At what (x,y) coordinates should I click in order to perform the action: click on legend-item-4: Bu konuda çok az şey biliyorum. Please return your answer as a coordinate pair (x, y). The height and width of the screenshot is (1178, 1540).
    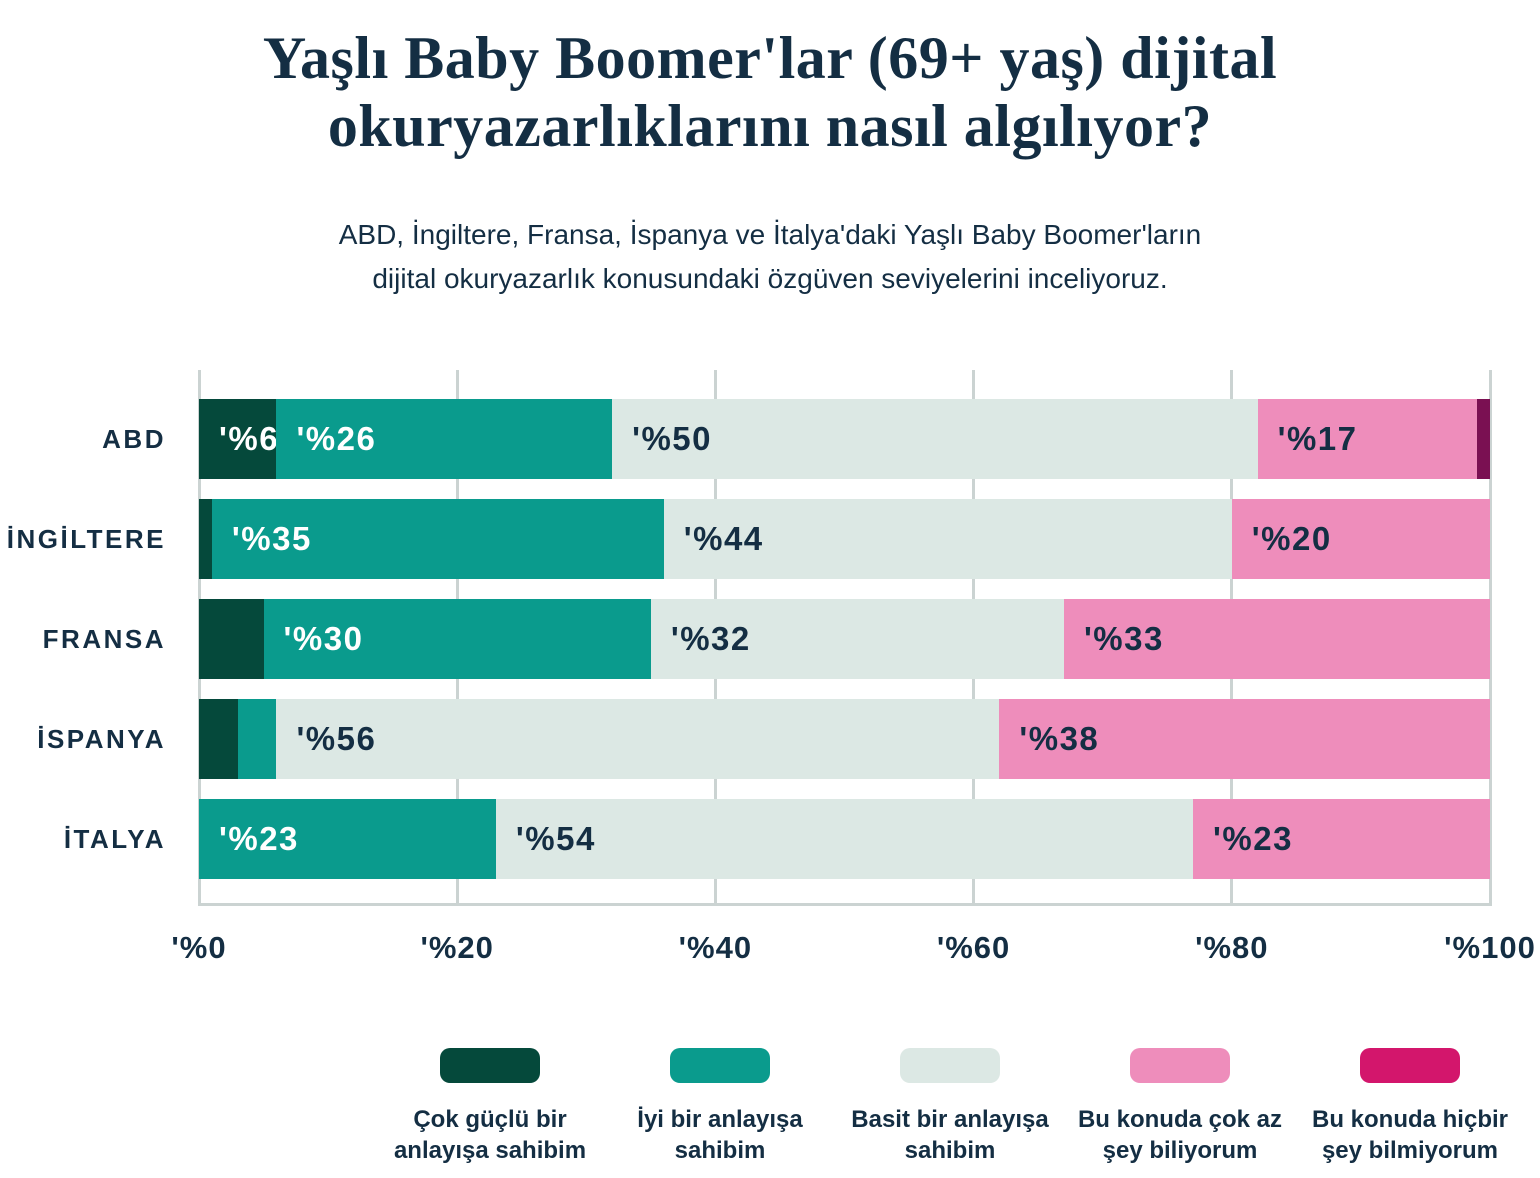
    Looking at the image, I should click on (1180, 1107).